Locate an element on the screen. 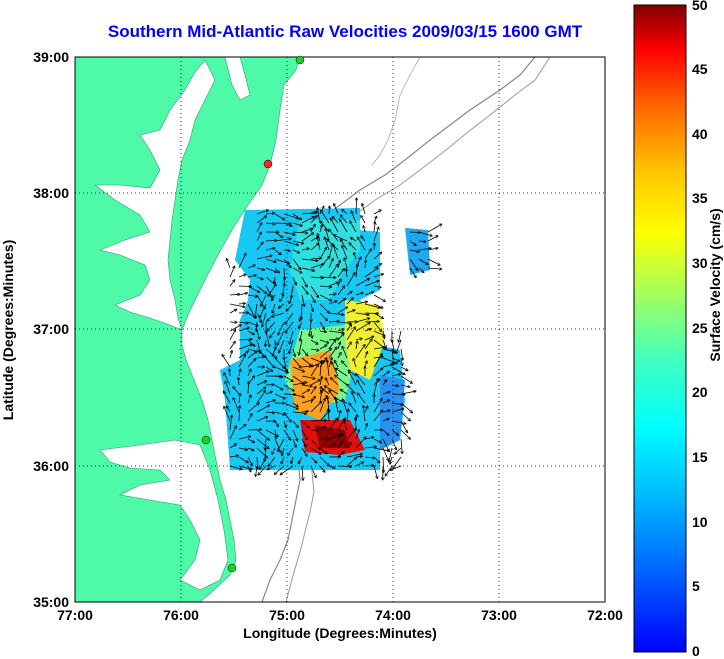 Image resolution: width=724 pixels, height=659 pixels. x-tick-label: 74:00 is located at coordinates (393, 615).